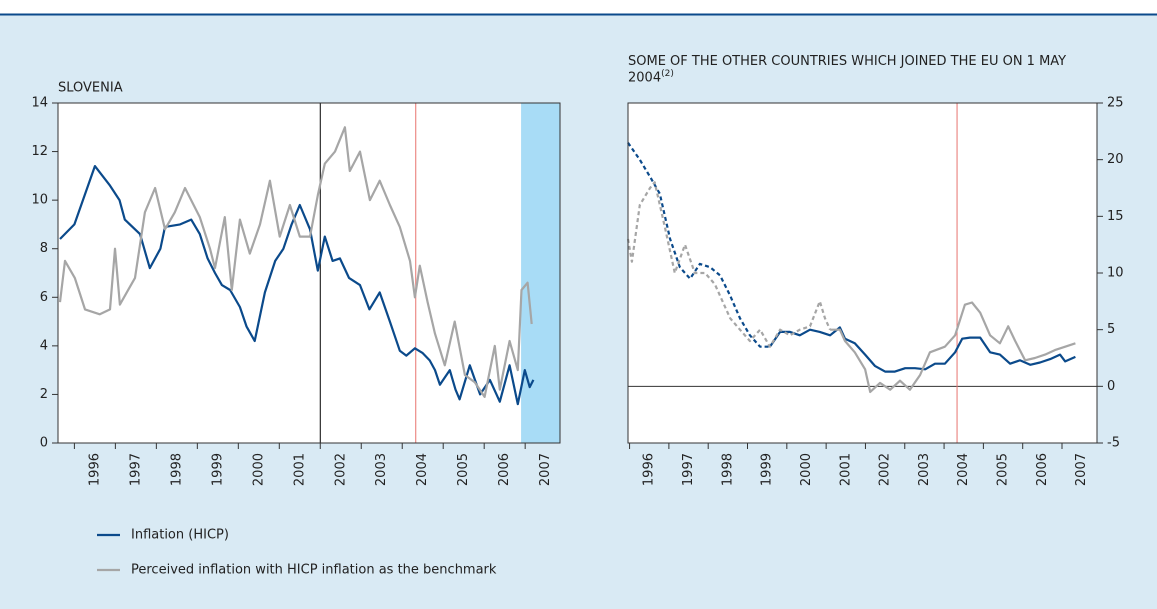 The width and height of the screenshot is (1157, 609). I want to click on y-tick-label: 20, so click(1115, 159).